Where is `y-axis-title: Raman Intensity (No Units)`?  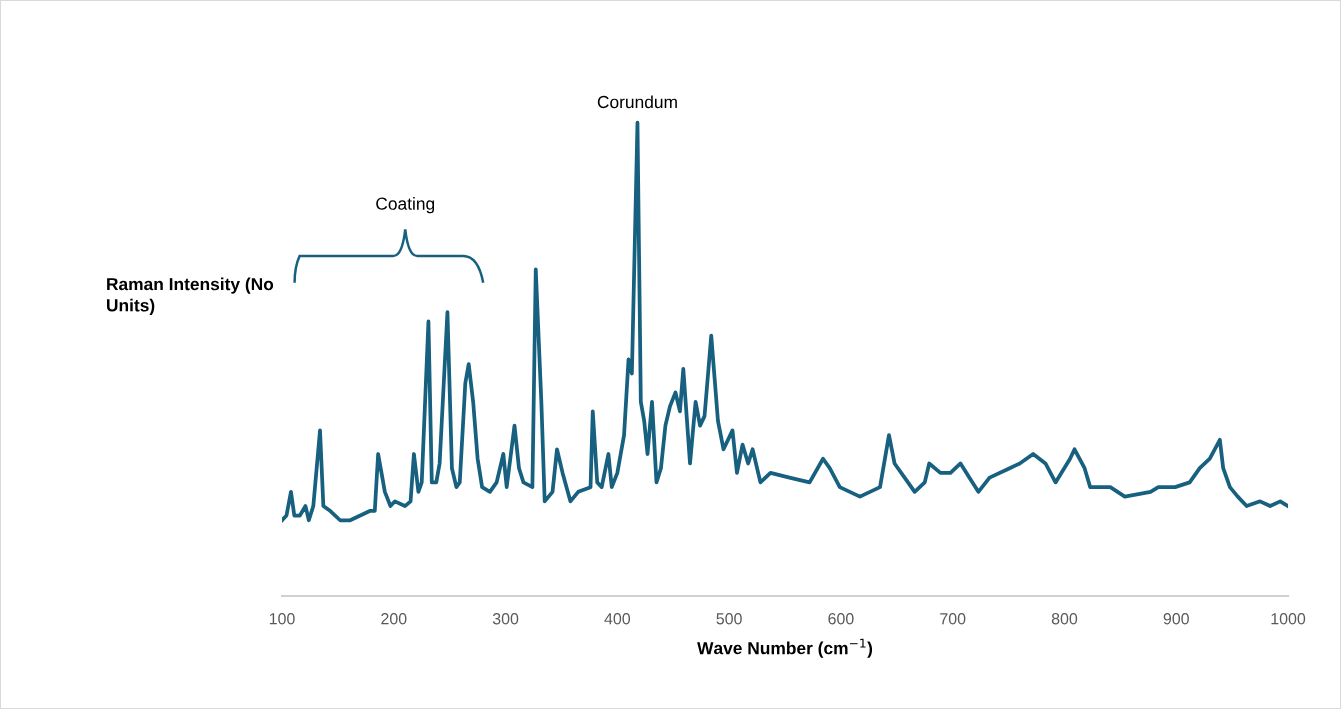 y-axis-title: Raman Intensity (No Units) is located at coordinates (190, 296).